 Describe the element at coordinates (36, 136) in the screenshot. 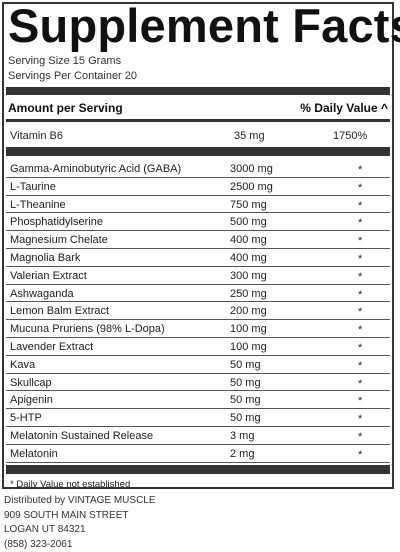

I see `vitamin-name: Vitamin B6` at that location.